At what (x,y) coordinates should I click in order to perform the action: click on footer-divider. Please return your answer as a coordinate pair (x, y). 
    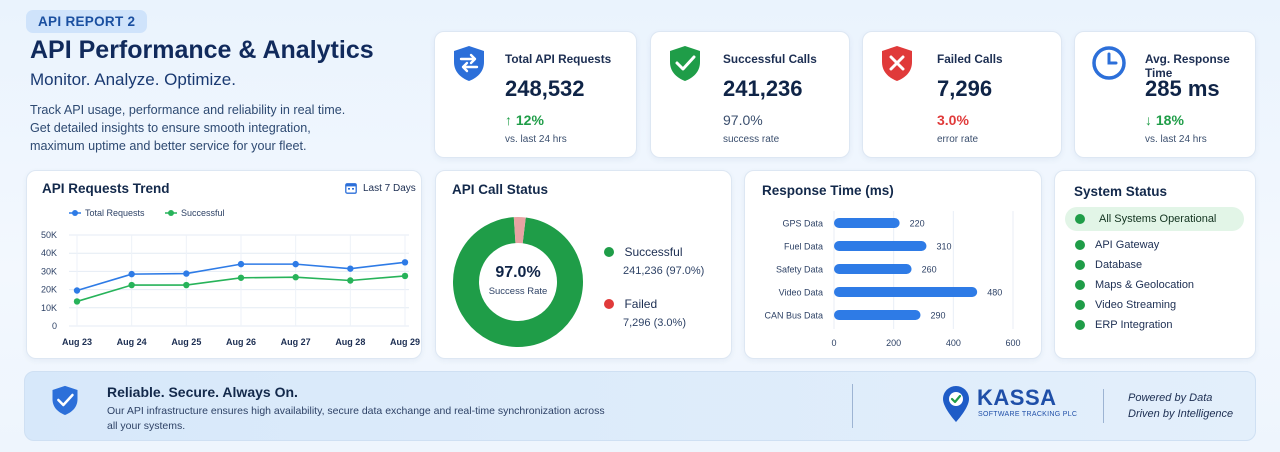
    Looking at the image, I should click on (1103, 406).